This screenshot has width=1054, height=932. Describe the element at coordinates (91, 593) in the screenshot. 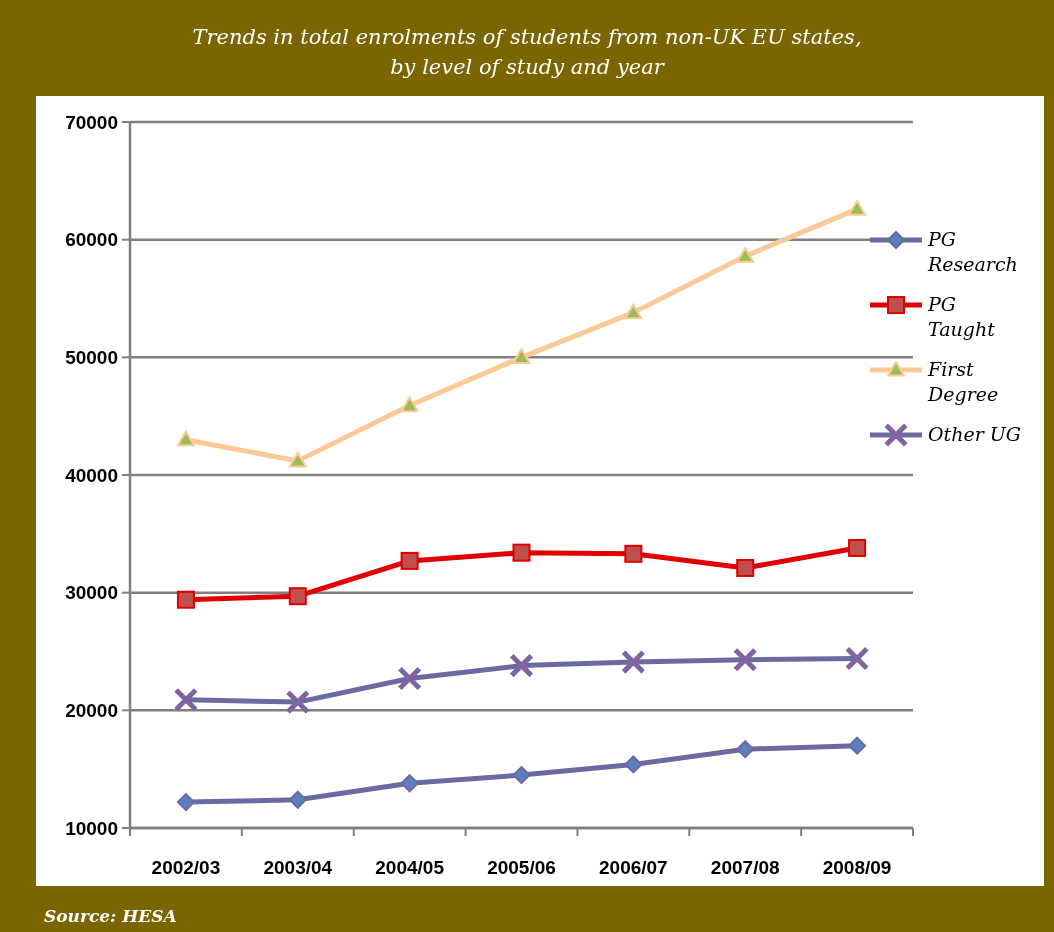

I see `y-tick-label: 30000` at that location.